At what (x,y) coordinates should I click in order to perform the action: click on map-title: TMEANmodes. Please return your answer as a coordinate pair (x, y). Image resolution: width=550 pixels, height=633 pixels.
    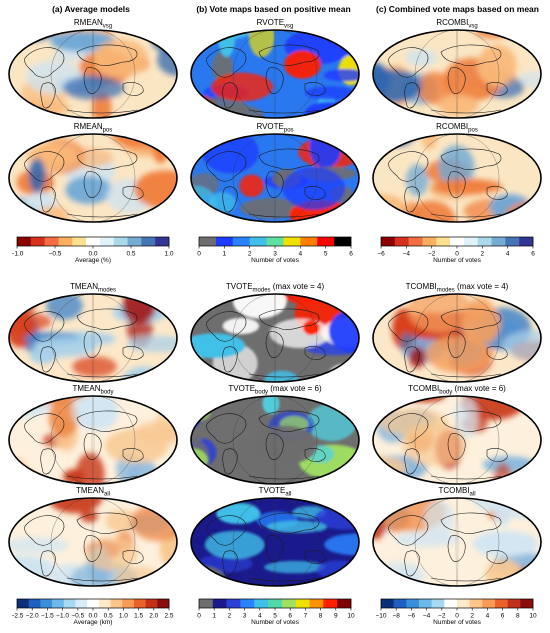
    Looking at the image, I should click on (93, 288).